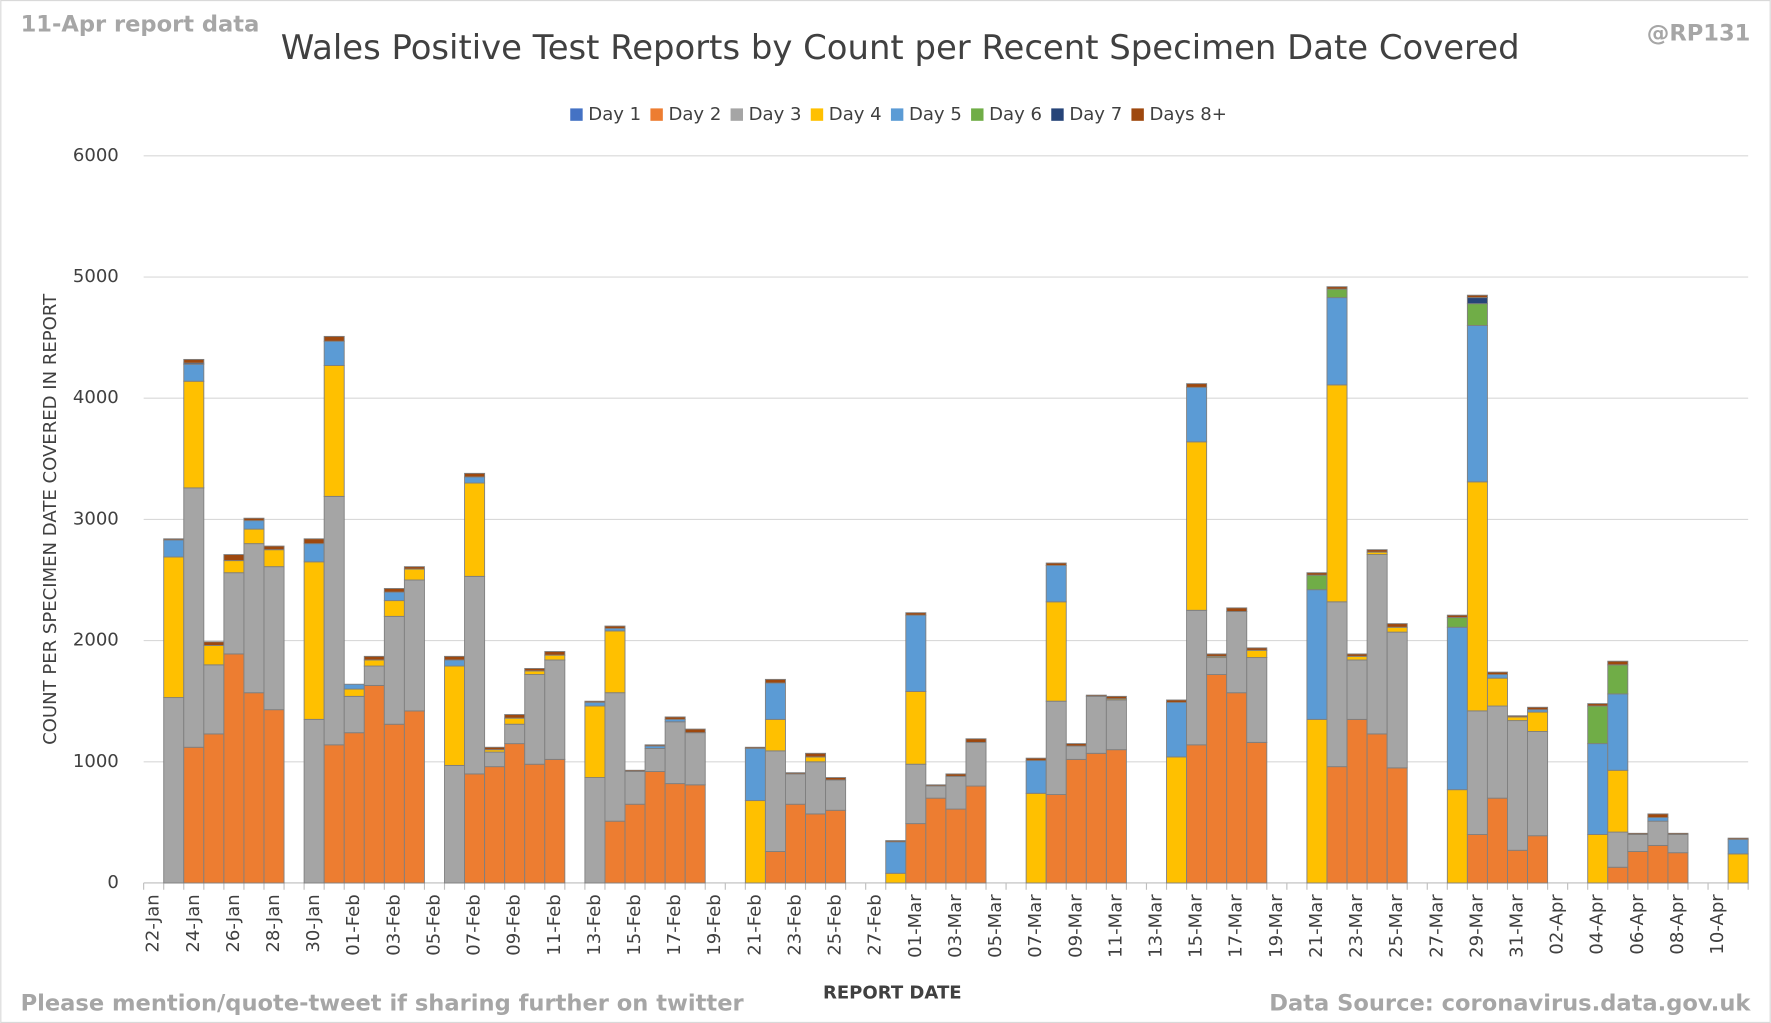  I want to click on x-tick-label: 27-Mar, so click(1436, 926).